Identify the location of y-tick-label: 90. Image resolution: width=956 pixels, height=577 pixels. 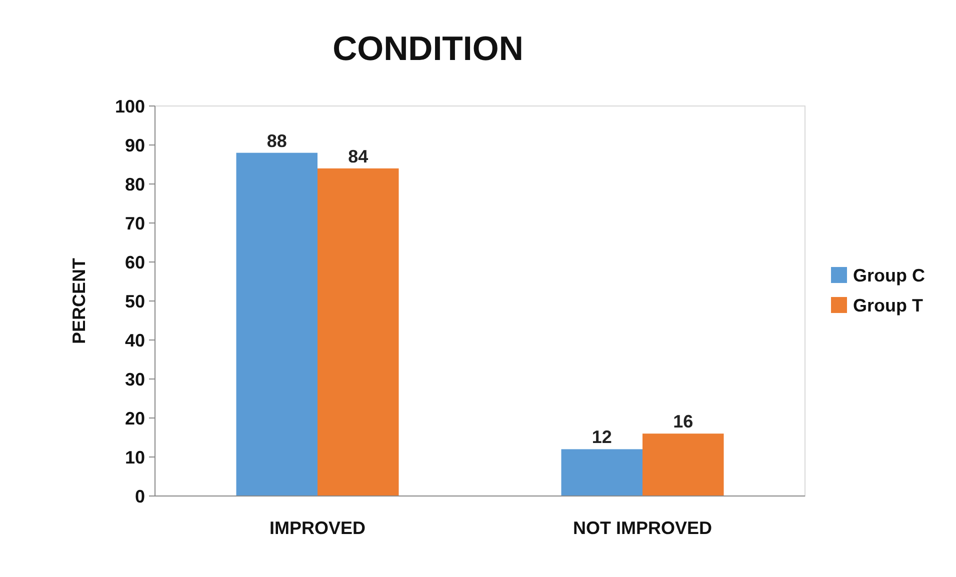
(134, 145).